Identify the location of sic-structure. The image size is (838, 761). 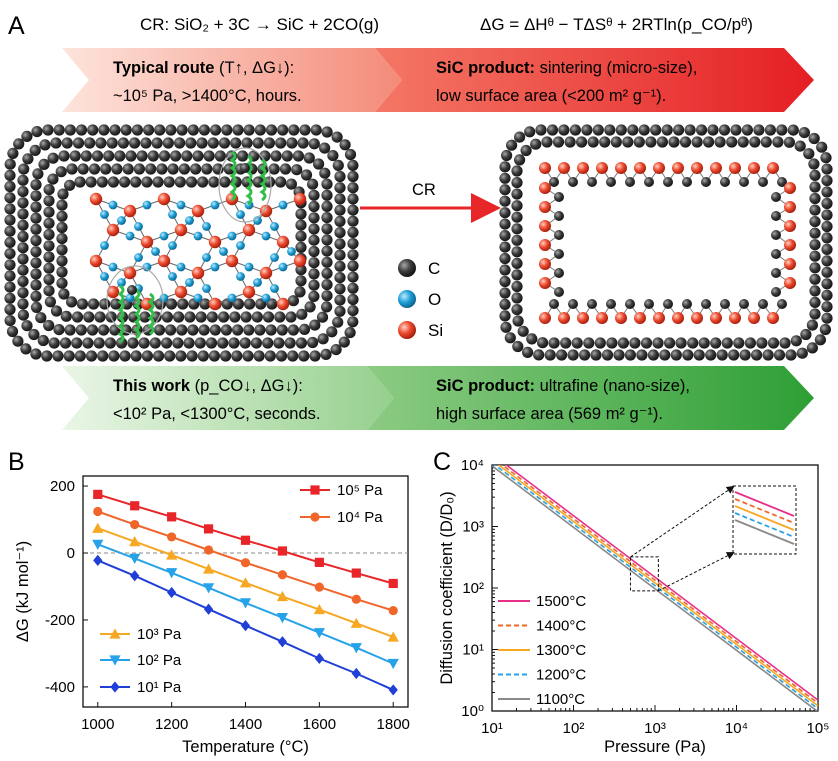
(666, 242).